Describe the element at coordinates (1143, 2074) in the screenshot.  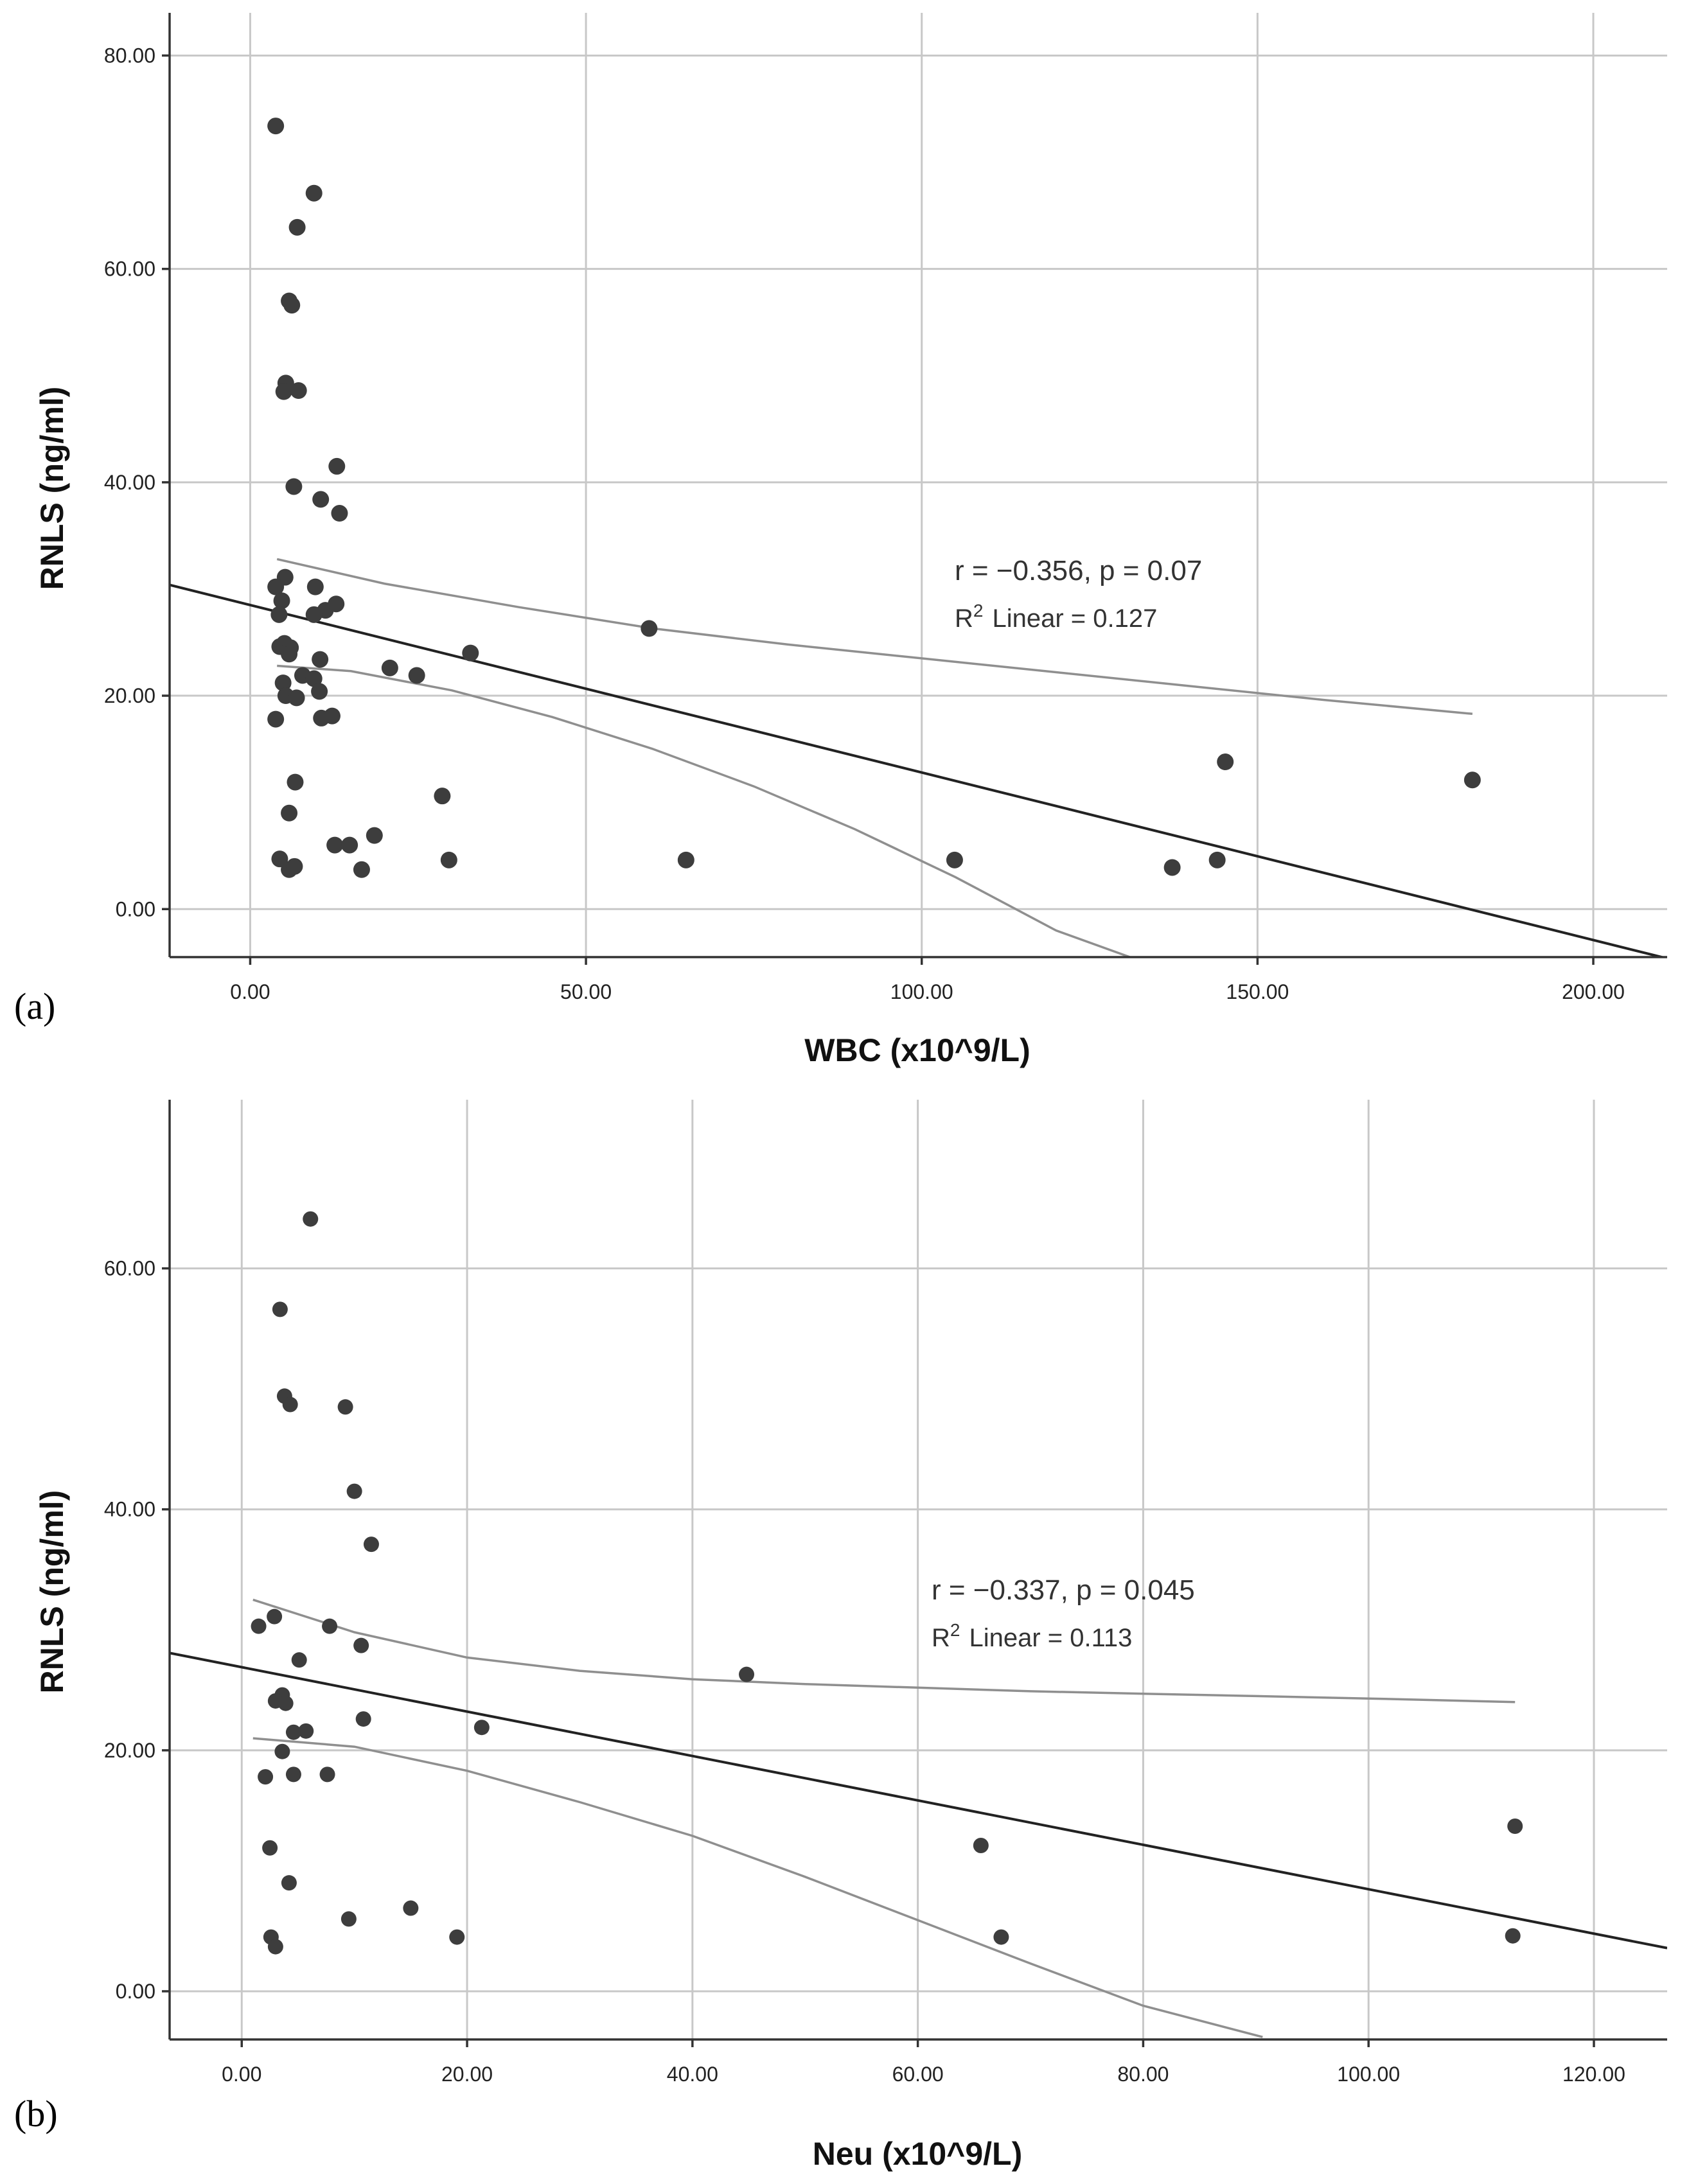
I see `chart-b-x-tick-label-4: 80.00` at that location.